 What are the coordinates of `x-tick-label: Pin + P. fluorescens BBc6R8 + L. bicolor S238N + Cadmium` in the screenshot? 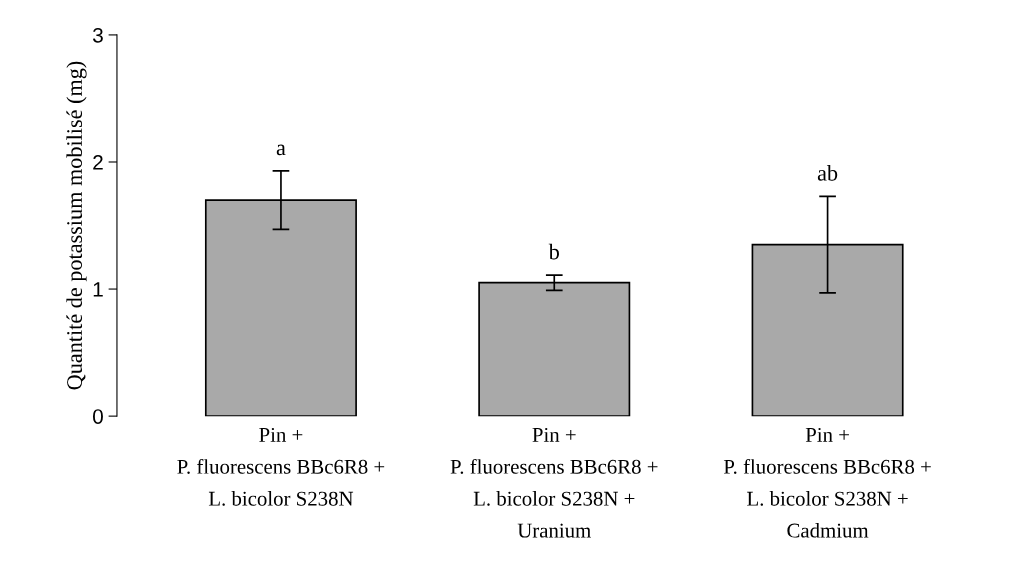 It's located at (827, 482).